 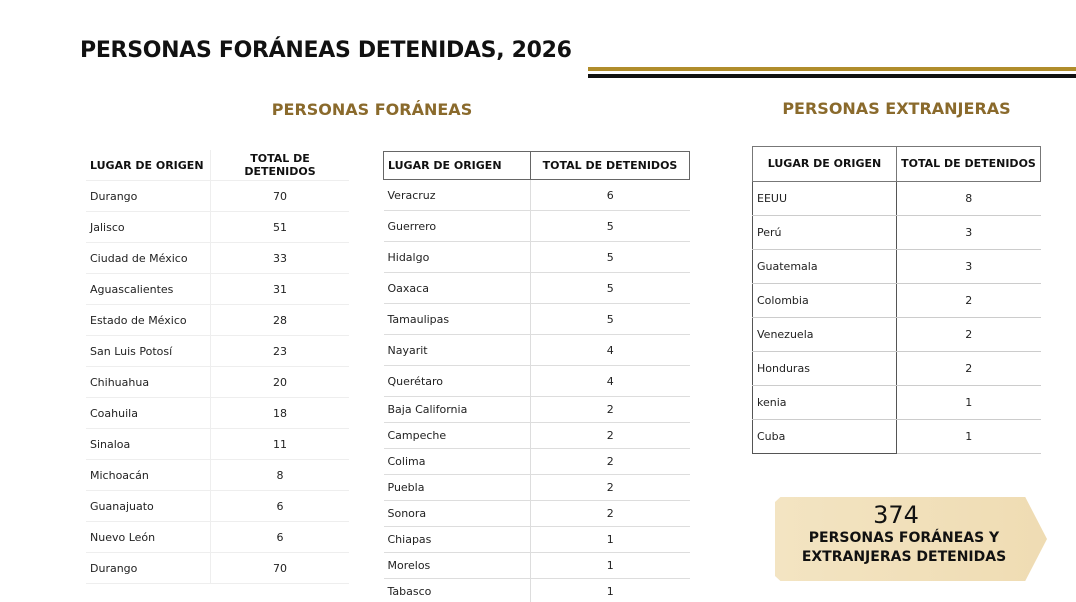 What do you see at coordinates (824, 198) in the screenshot?
I see `origin: EEUU` at bounding box center [824, 198].